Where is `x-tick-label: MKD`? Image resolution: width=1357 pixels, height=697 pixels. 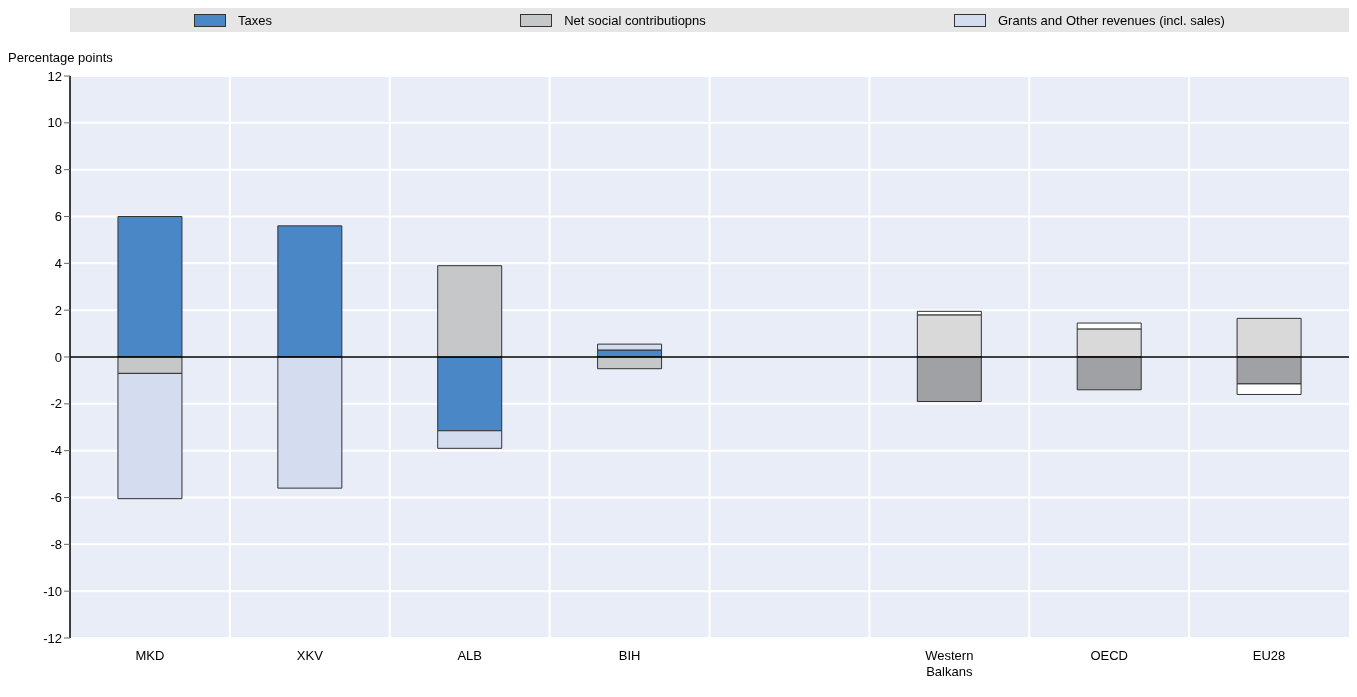 x-tick-label: MKD is located at coordinates (150, 655).